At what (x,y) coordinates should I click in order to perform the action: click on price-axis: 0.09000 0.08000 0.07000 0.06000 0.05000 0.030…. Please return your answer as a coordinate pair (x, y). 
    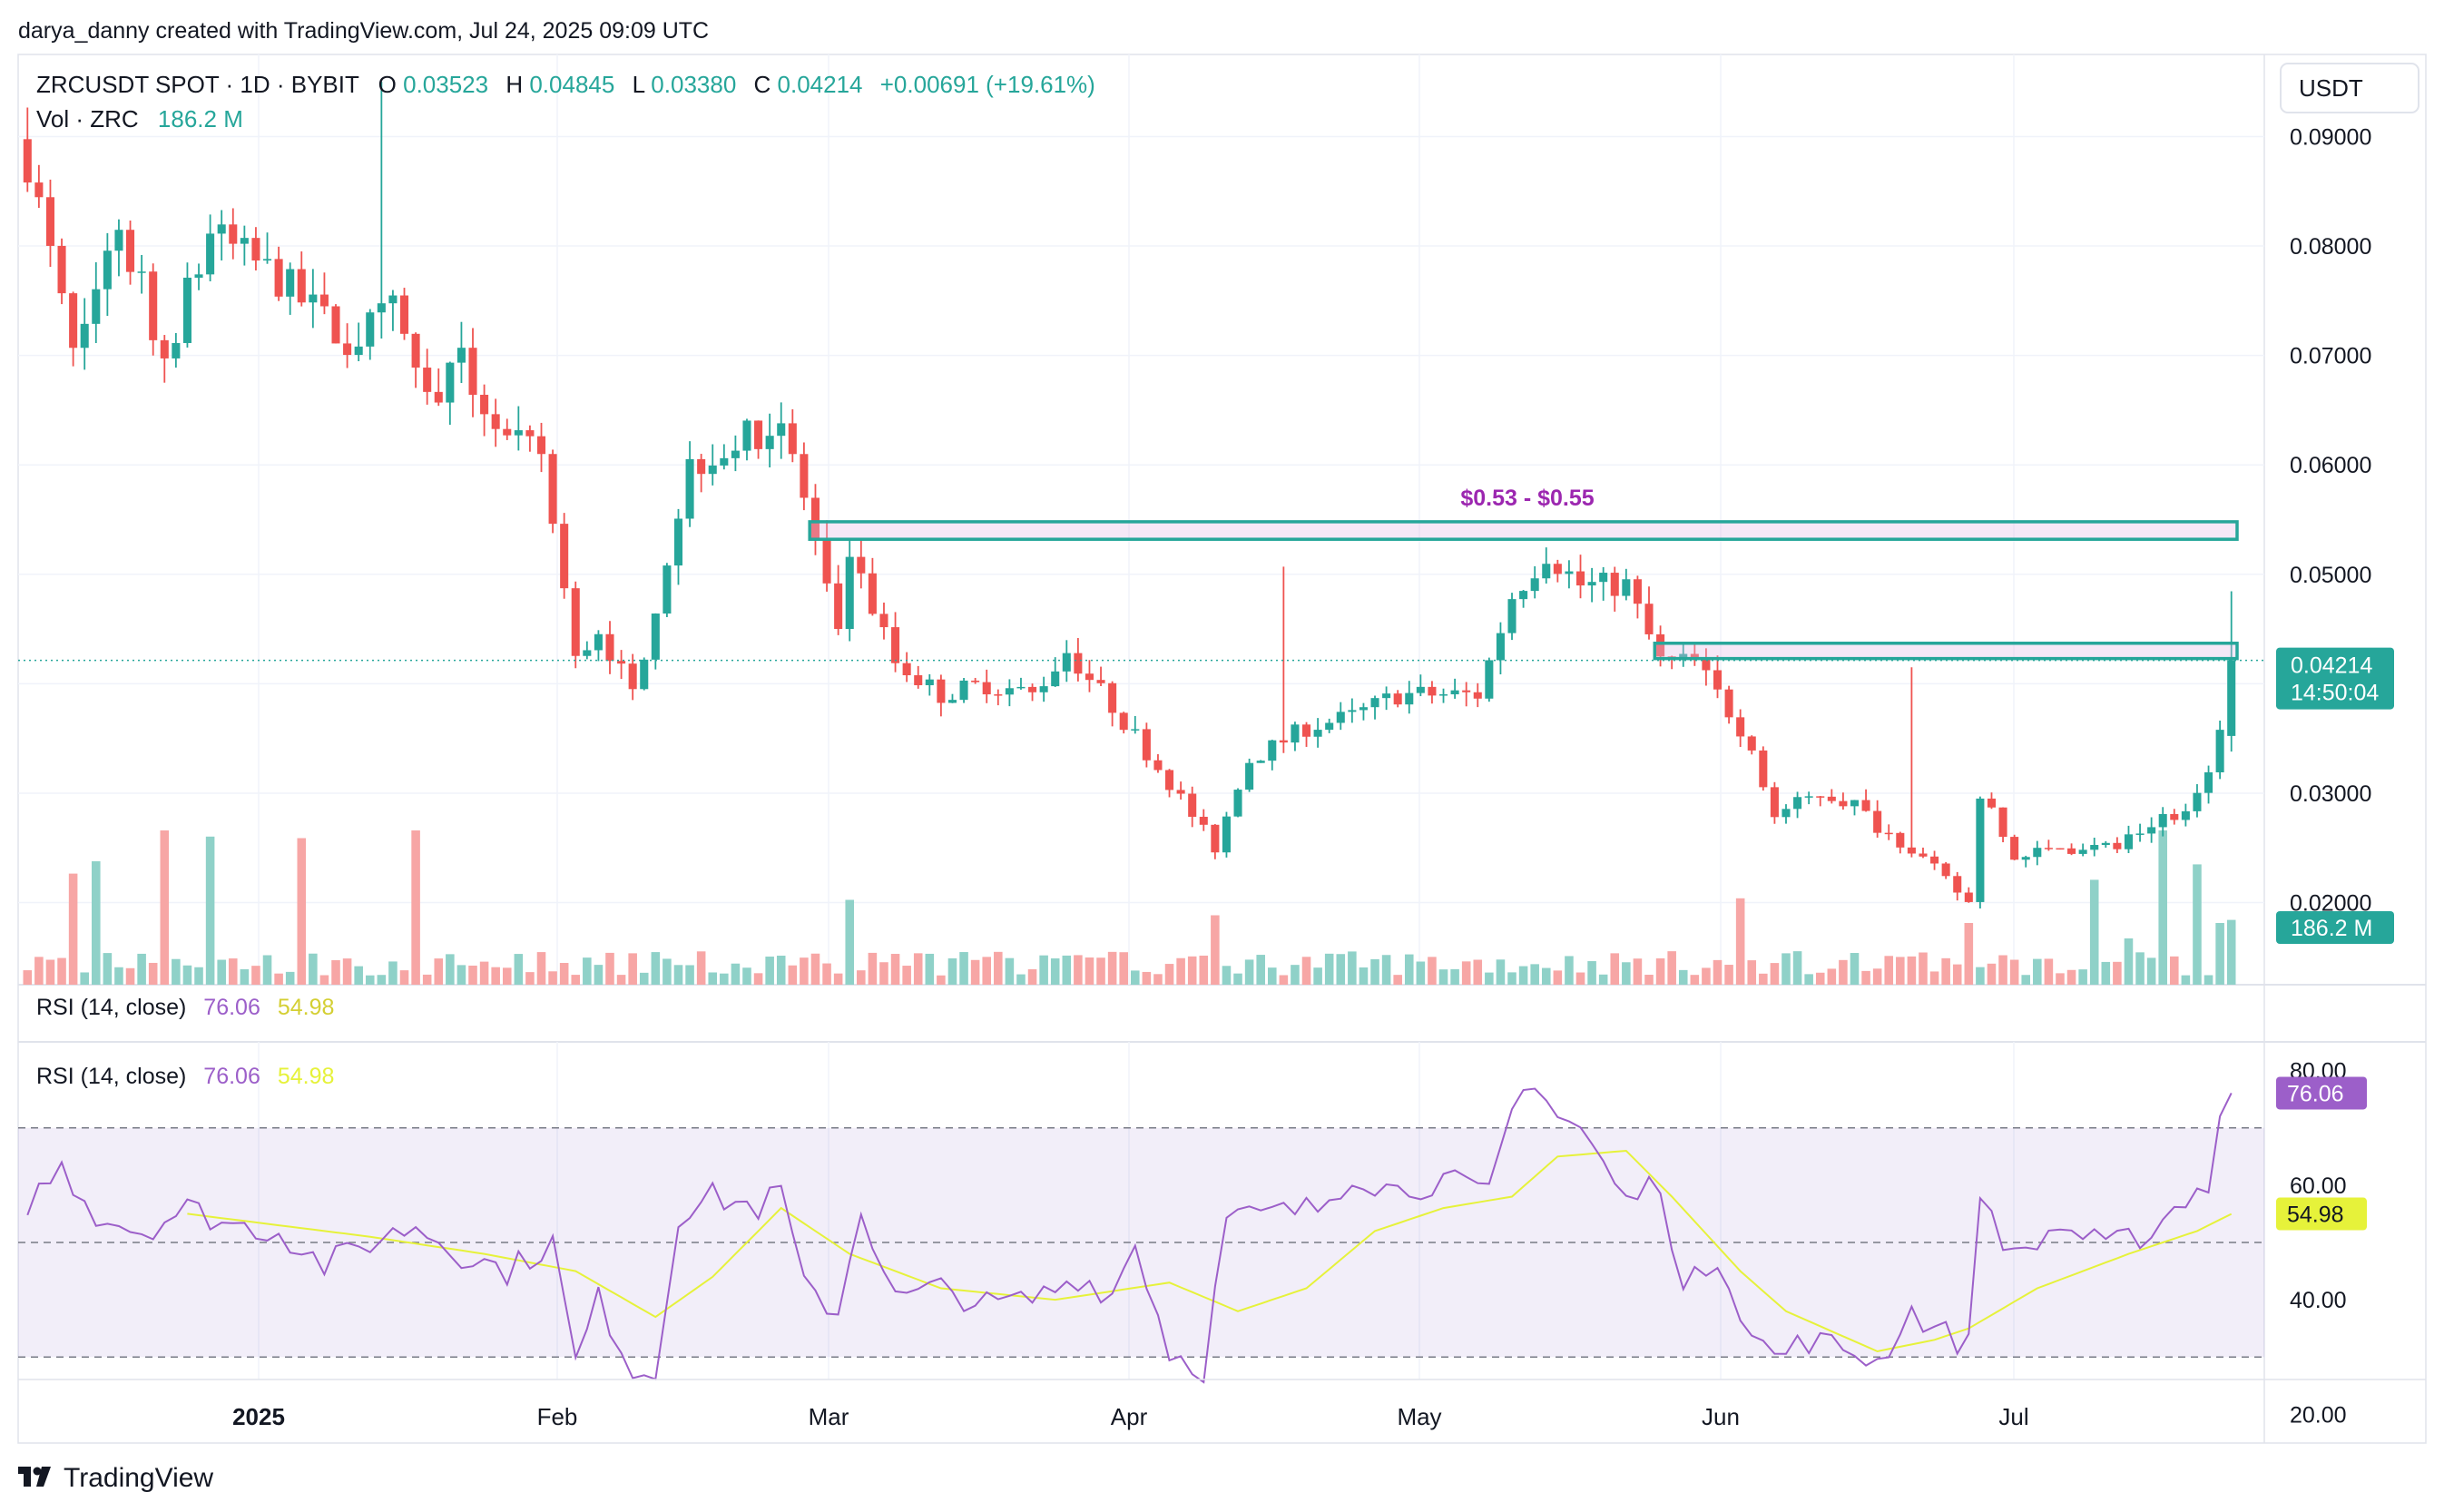
    Looking at the image, I should click on (2330, 520).